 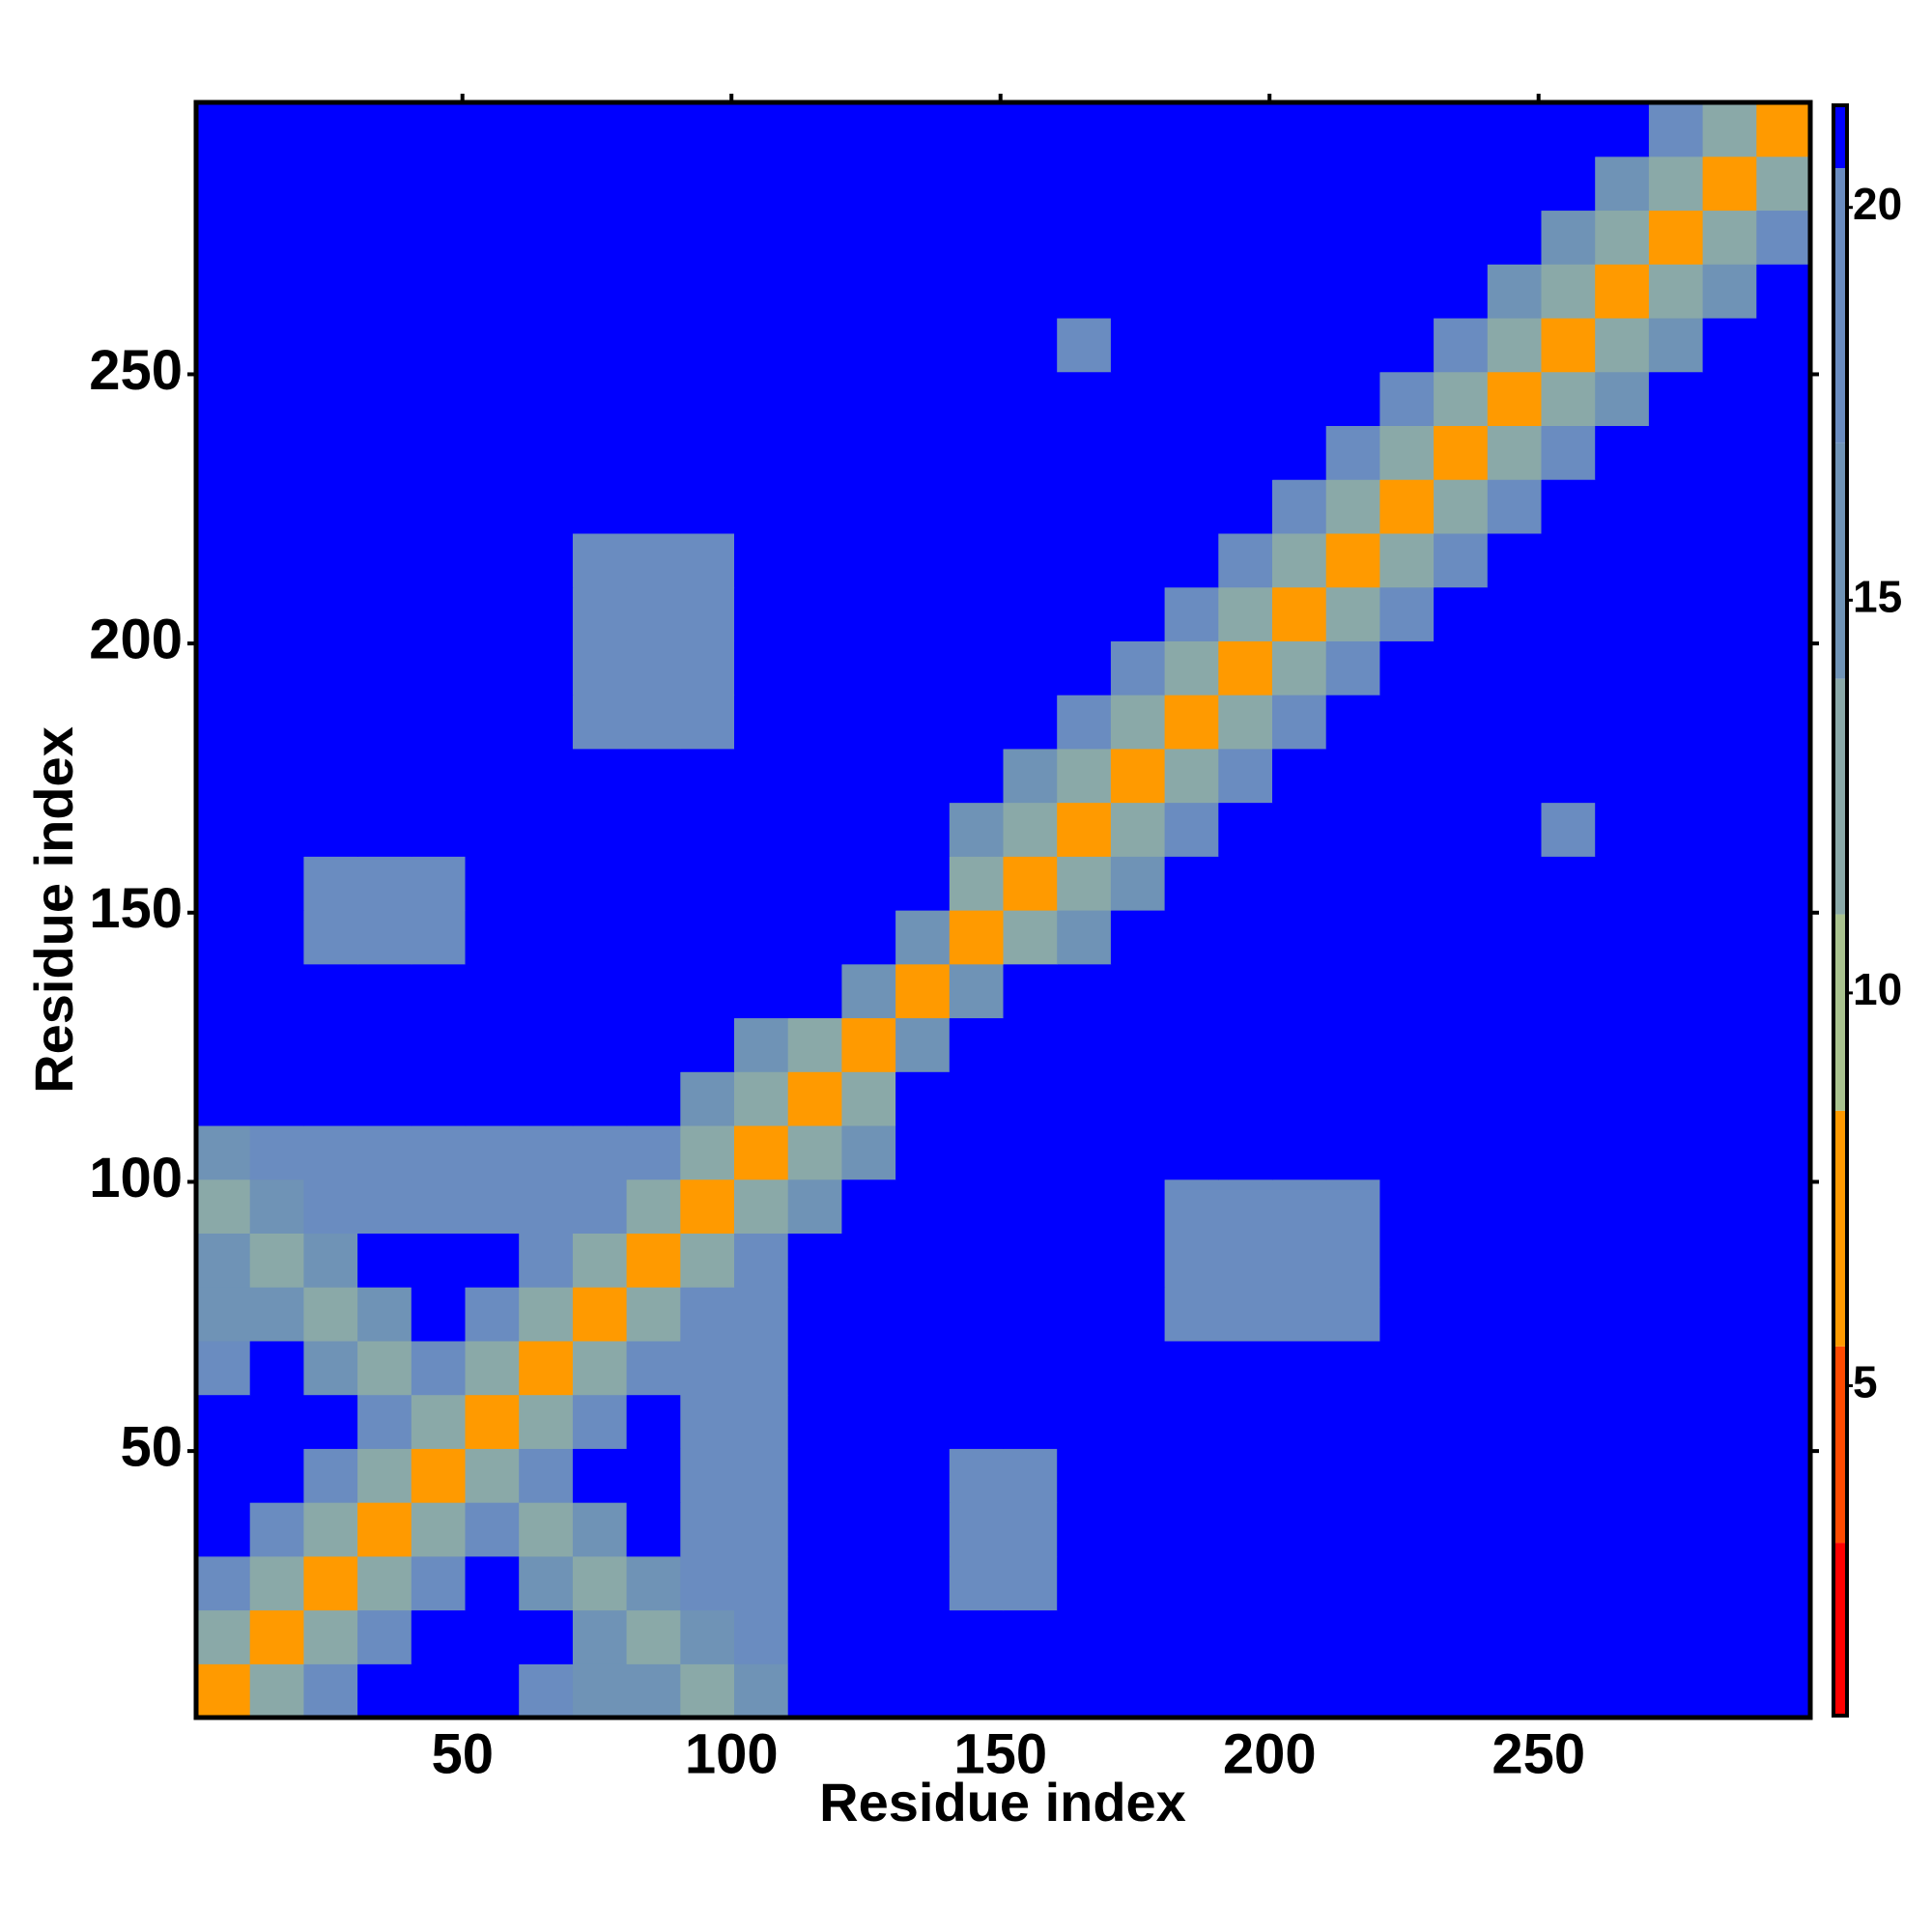 I want to click on colorbar-segment, so click(x=1840, y=305).